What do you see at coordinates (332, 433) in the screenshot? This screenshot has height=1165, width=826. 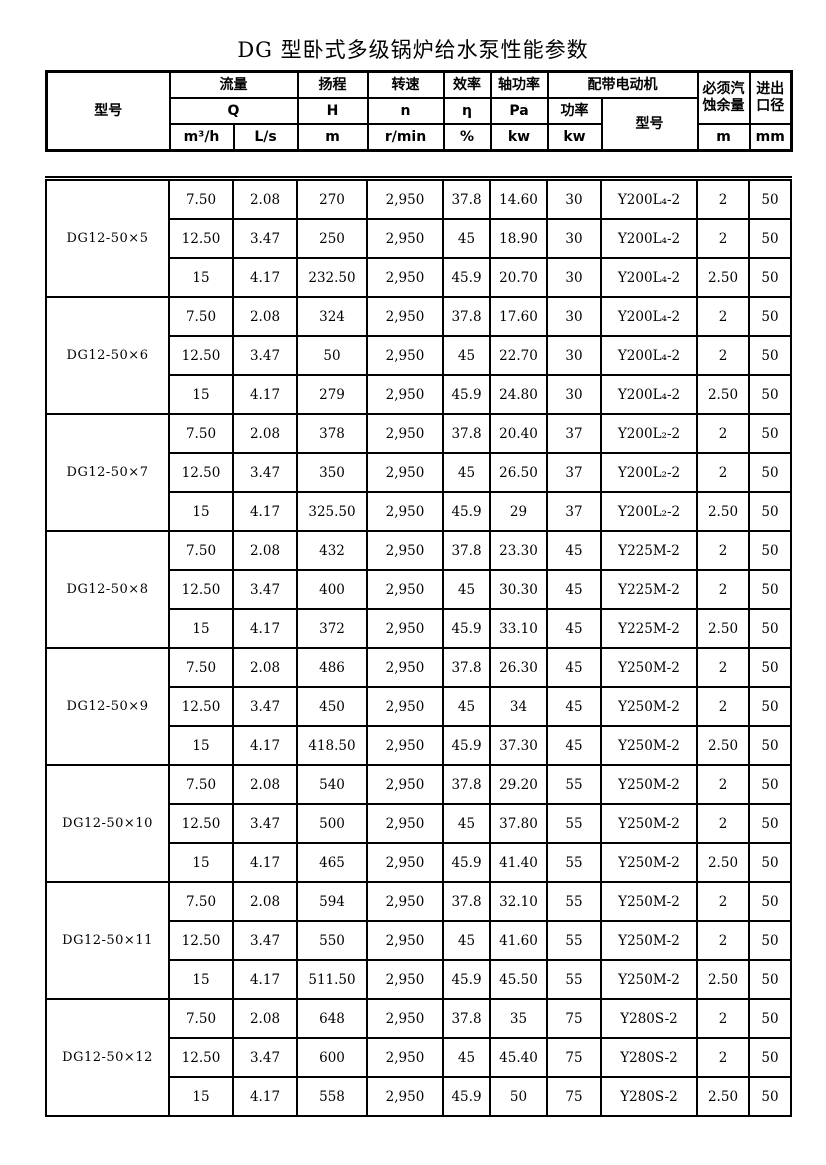 I see `data-cell: 378` at bounding box center [332, 433].